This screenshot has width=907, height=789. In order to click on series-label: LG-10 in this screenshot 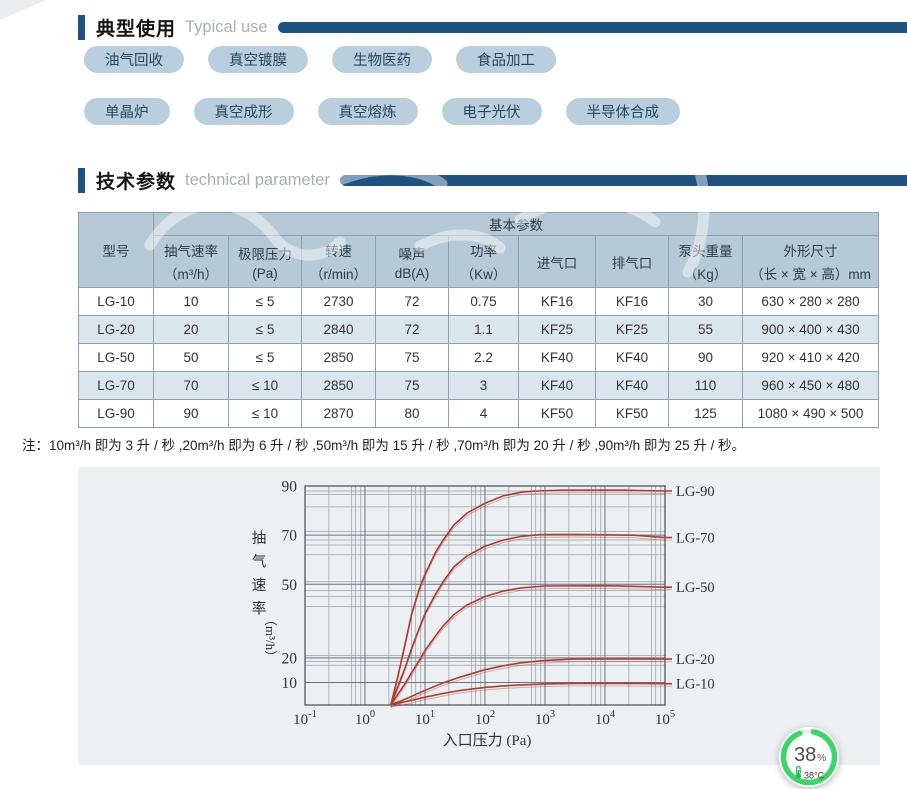, I will do `click(695, 685)`.